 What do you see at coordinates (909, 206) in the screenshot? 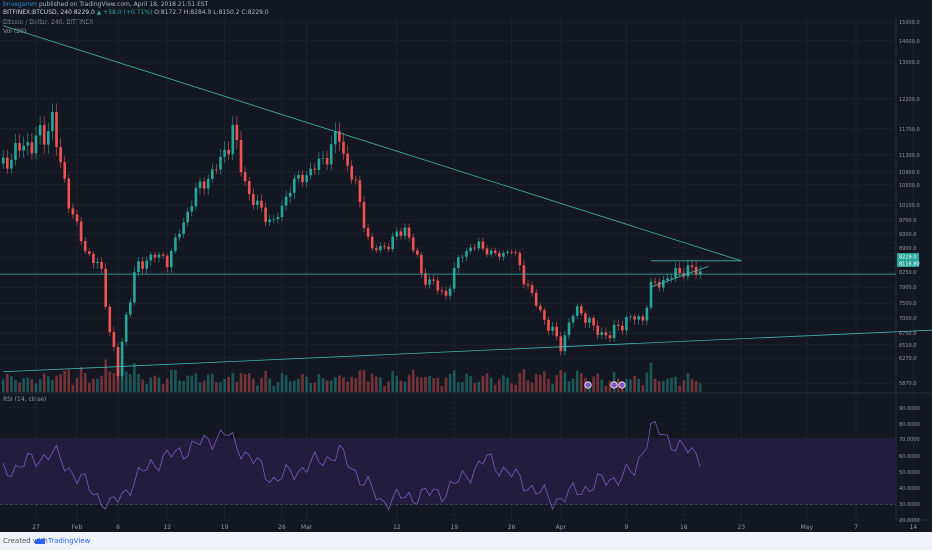
I see `price-tick-label: 10100.0` at bounding box center [909, 206].